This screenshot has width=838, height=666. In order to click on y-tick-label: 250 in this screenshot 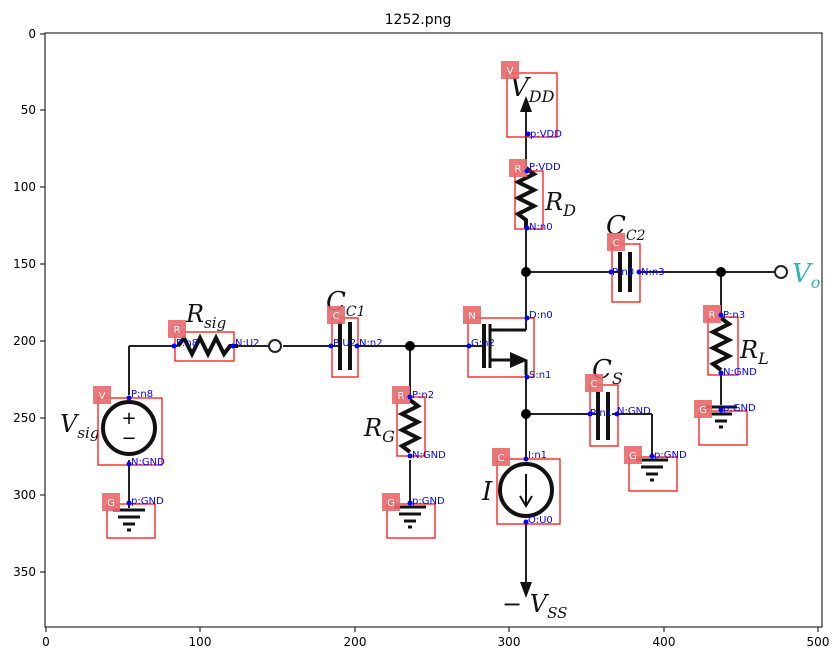, I will do `click(24, 418)`.